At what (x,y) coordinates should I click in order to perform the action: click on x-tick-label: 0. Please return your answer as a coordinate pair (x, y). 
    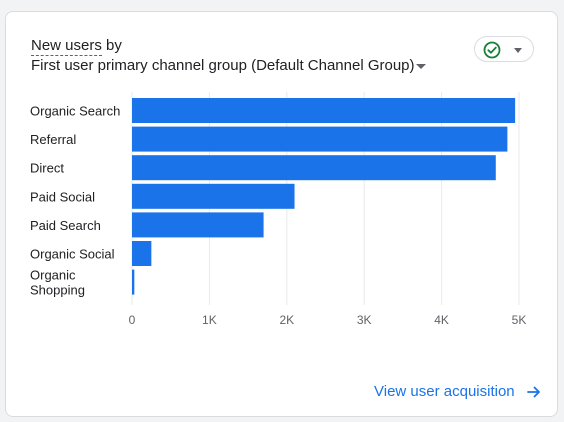
    Looking at the image, I should click on (132, 320).